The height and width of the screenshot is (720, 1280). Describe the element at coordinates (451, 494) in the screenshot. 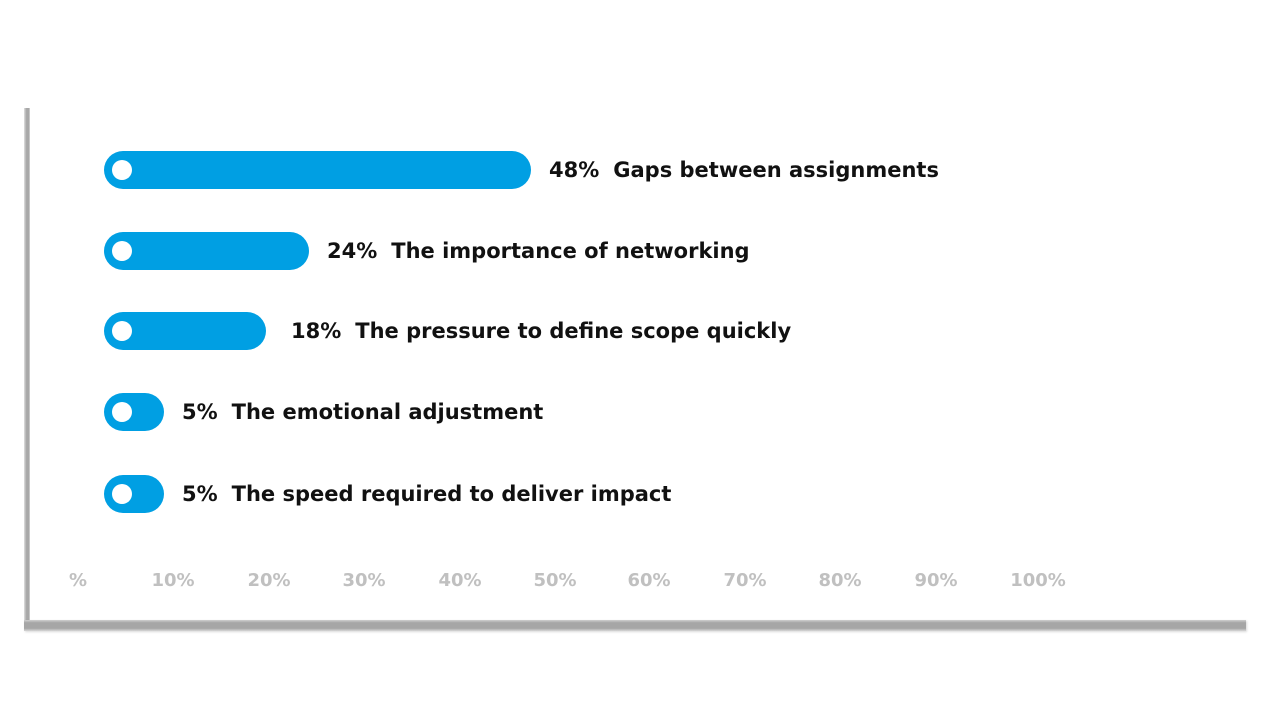

I see `bar-label: The speed required to deliver impact` at that location.